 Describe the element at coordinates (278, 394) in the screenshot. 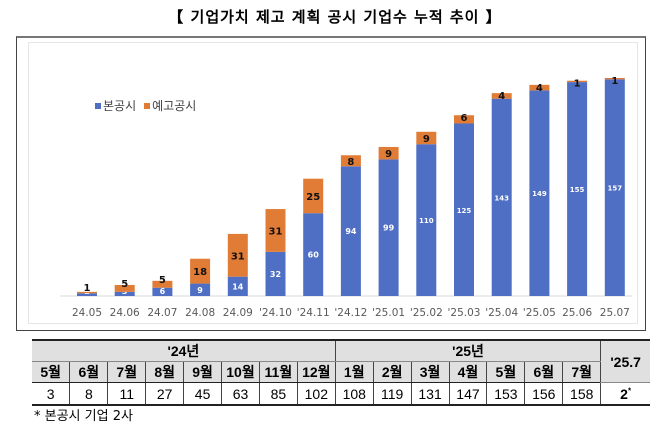

I see `cumulative-count-cell: 85` at that location.